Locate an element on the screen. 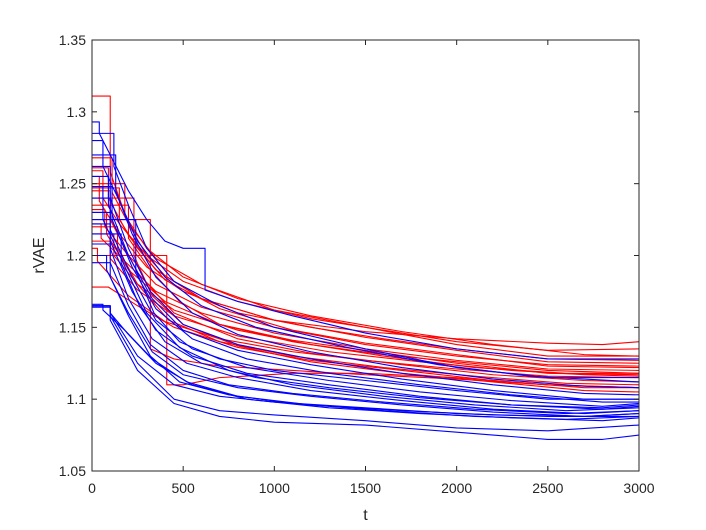 Image resolution: width=706 pixels, height=530 pixels. x-tick-label: 1000 is located at coordinates (274, 488).